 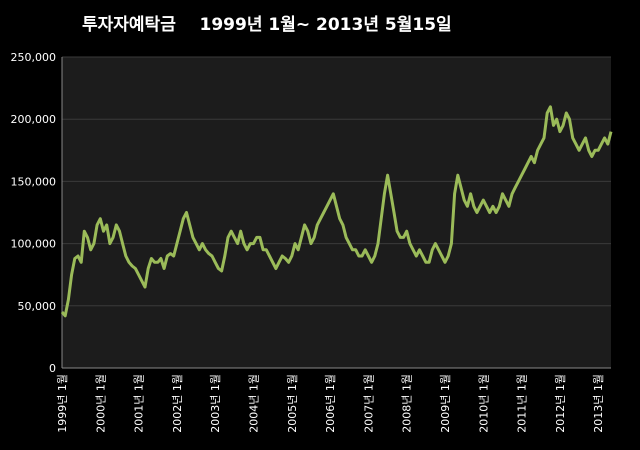 I want to click on y-tick-label: 100,000, so click(x=34, y=244).